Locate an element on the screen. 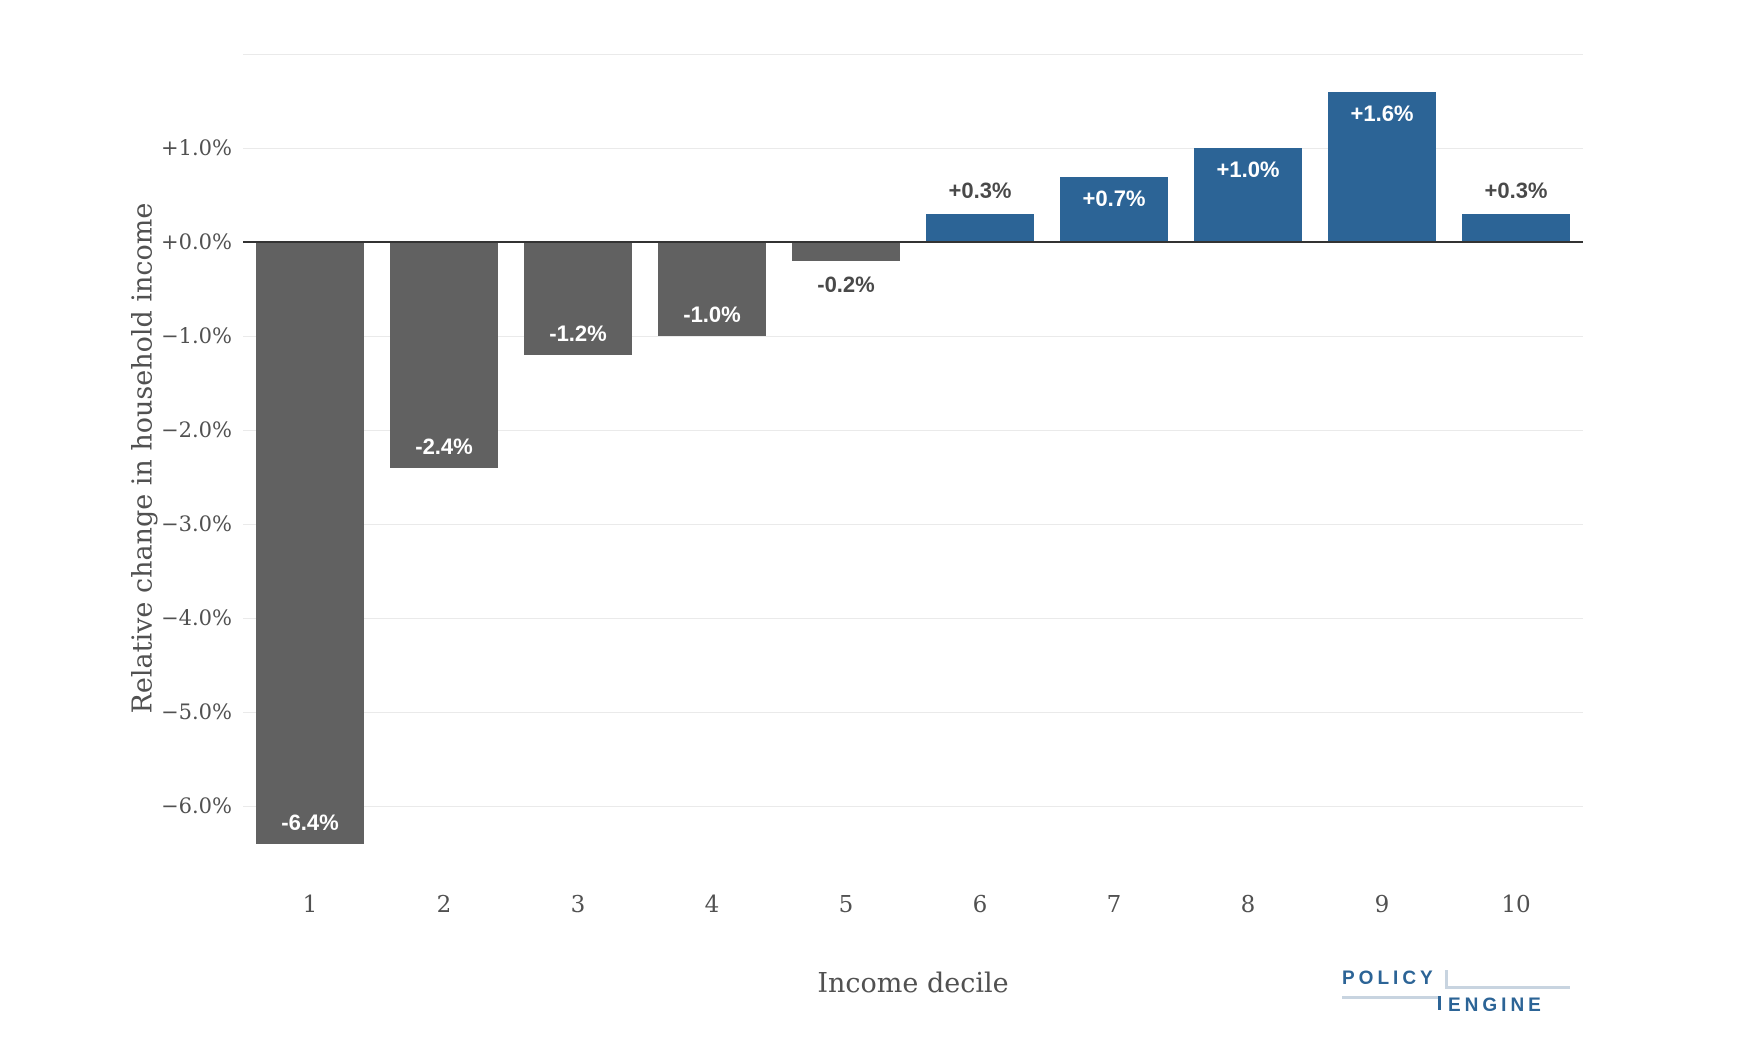 This screenshot has width=1740, height=1062. logo-word-engine: ENGINE is located at coordinates (1496, 1005).